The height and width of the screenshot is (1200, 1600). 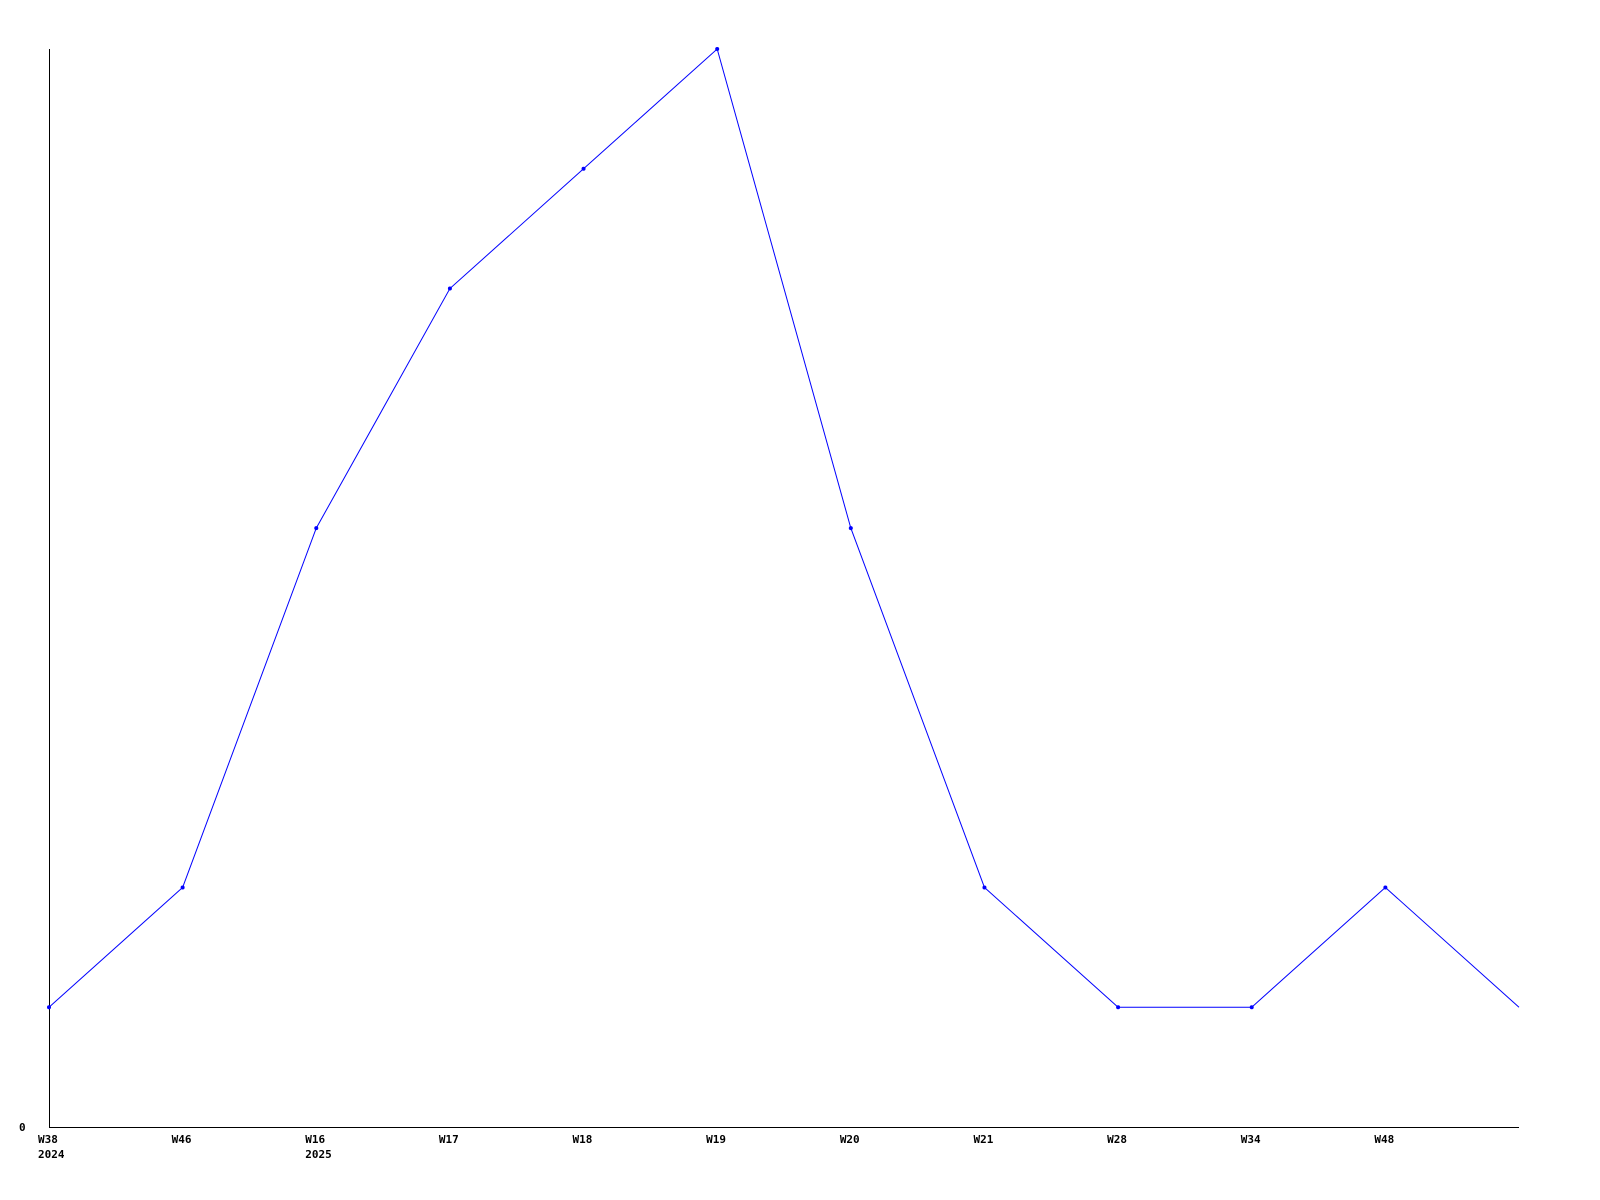 I want to click on x-tick-label: W38, so click(x=48, y=1139).